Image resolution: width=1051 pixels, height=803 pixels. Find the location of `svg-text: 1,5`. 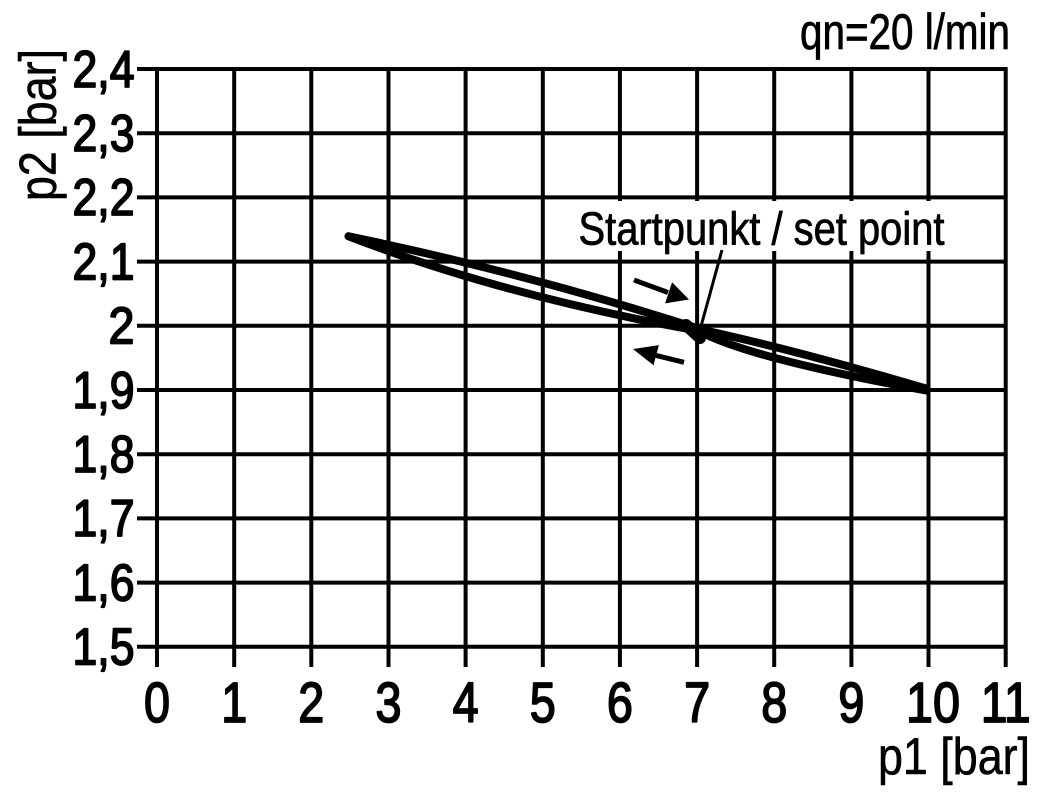

svg-text: 1,5 is located at coordinates (104, 648).